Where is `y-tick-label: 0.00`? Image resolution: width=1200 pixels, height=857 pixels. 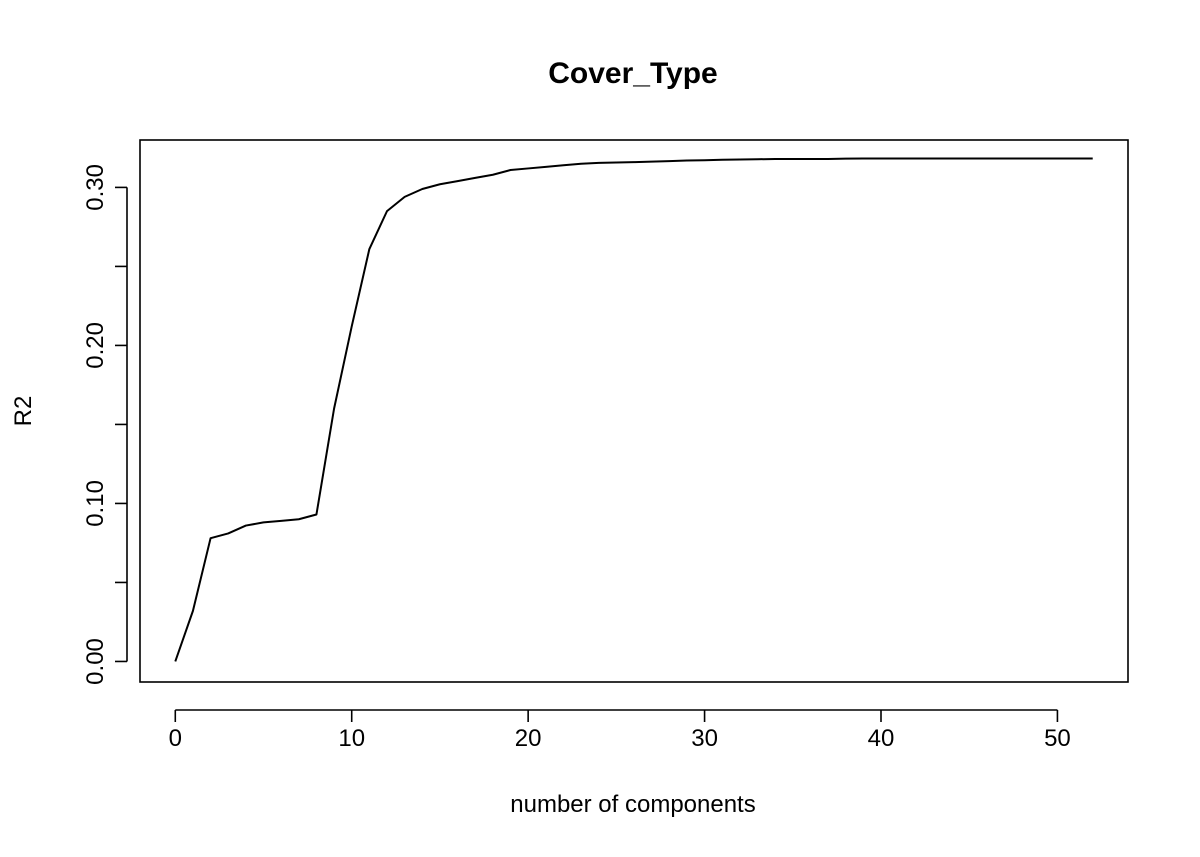 y-tick-label: 0.00 is located at coordinates (95, 661).